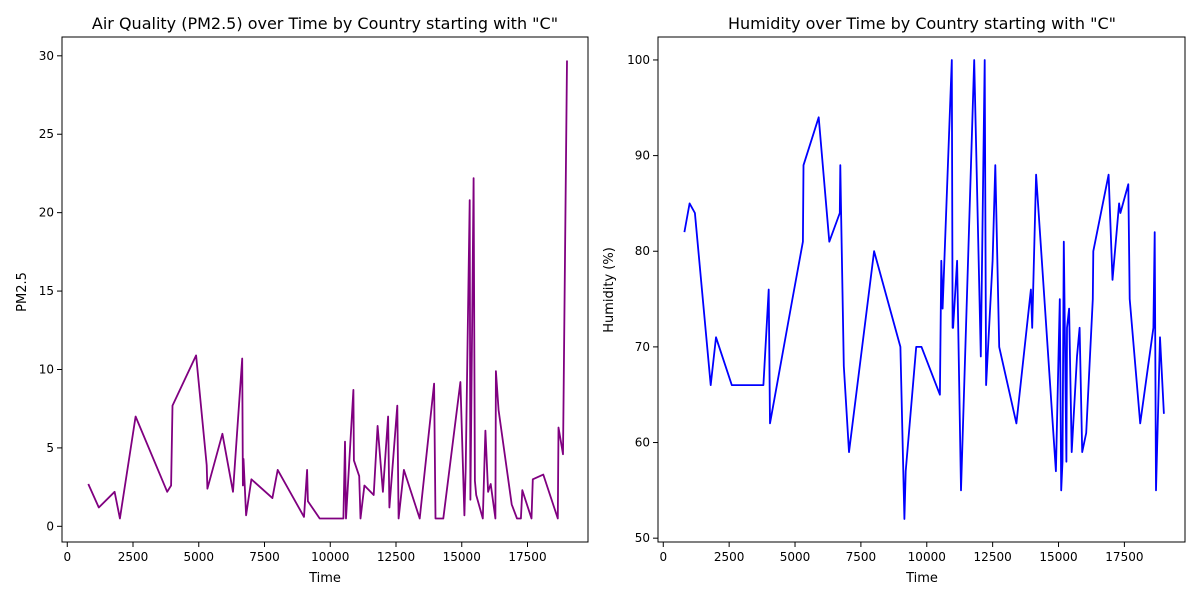 This screenshot has width=1200, height=600. I want to click on y-tick-label: 50, so click(642, 538).